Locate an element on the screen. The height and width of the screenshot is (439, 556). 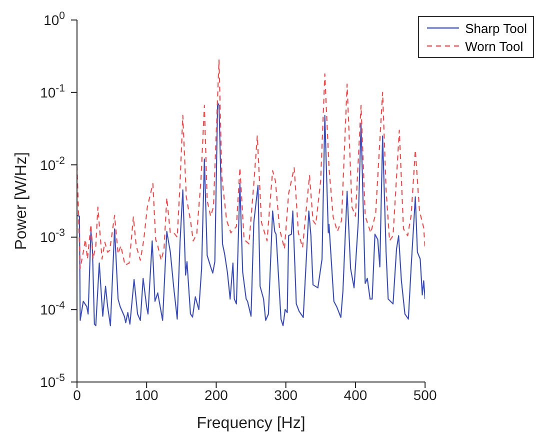
y-axis-title: Power [W/Hz] is located at coordinates (21, 201).